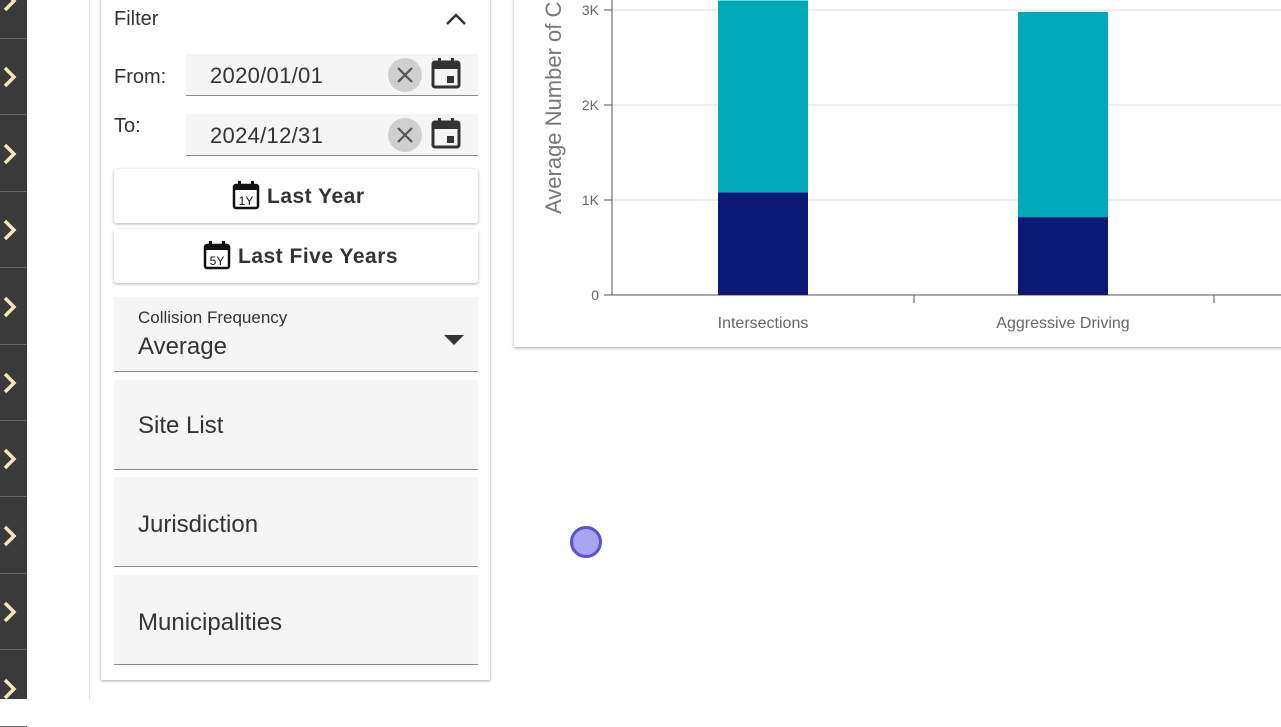 The height and width of the screenshot is (727, 1281). I want to click on calendar-1y-icon: 1Y, so click(246, 197).